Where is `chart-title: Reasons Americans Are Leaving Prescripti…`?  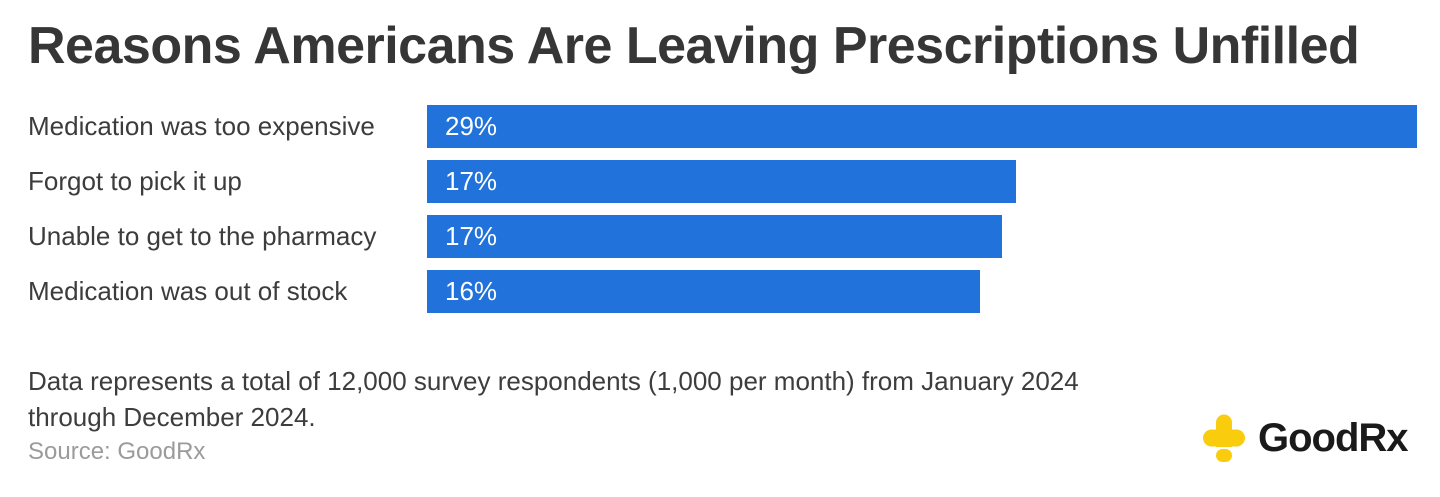 chart-title: Reasons Americans Are Leaving Prescripti… is located at coordinates (694, 46).